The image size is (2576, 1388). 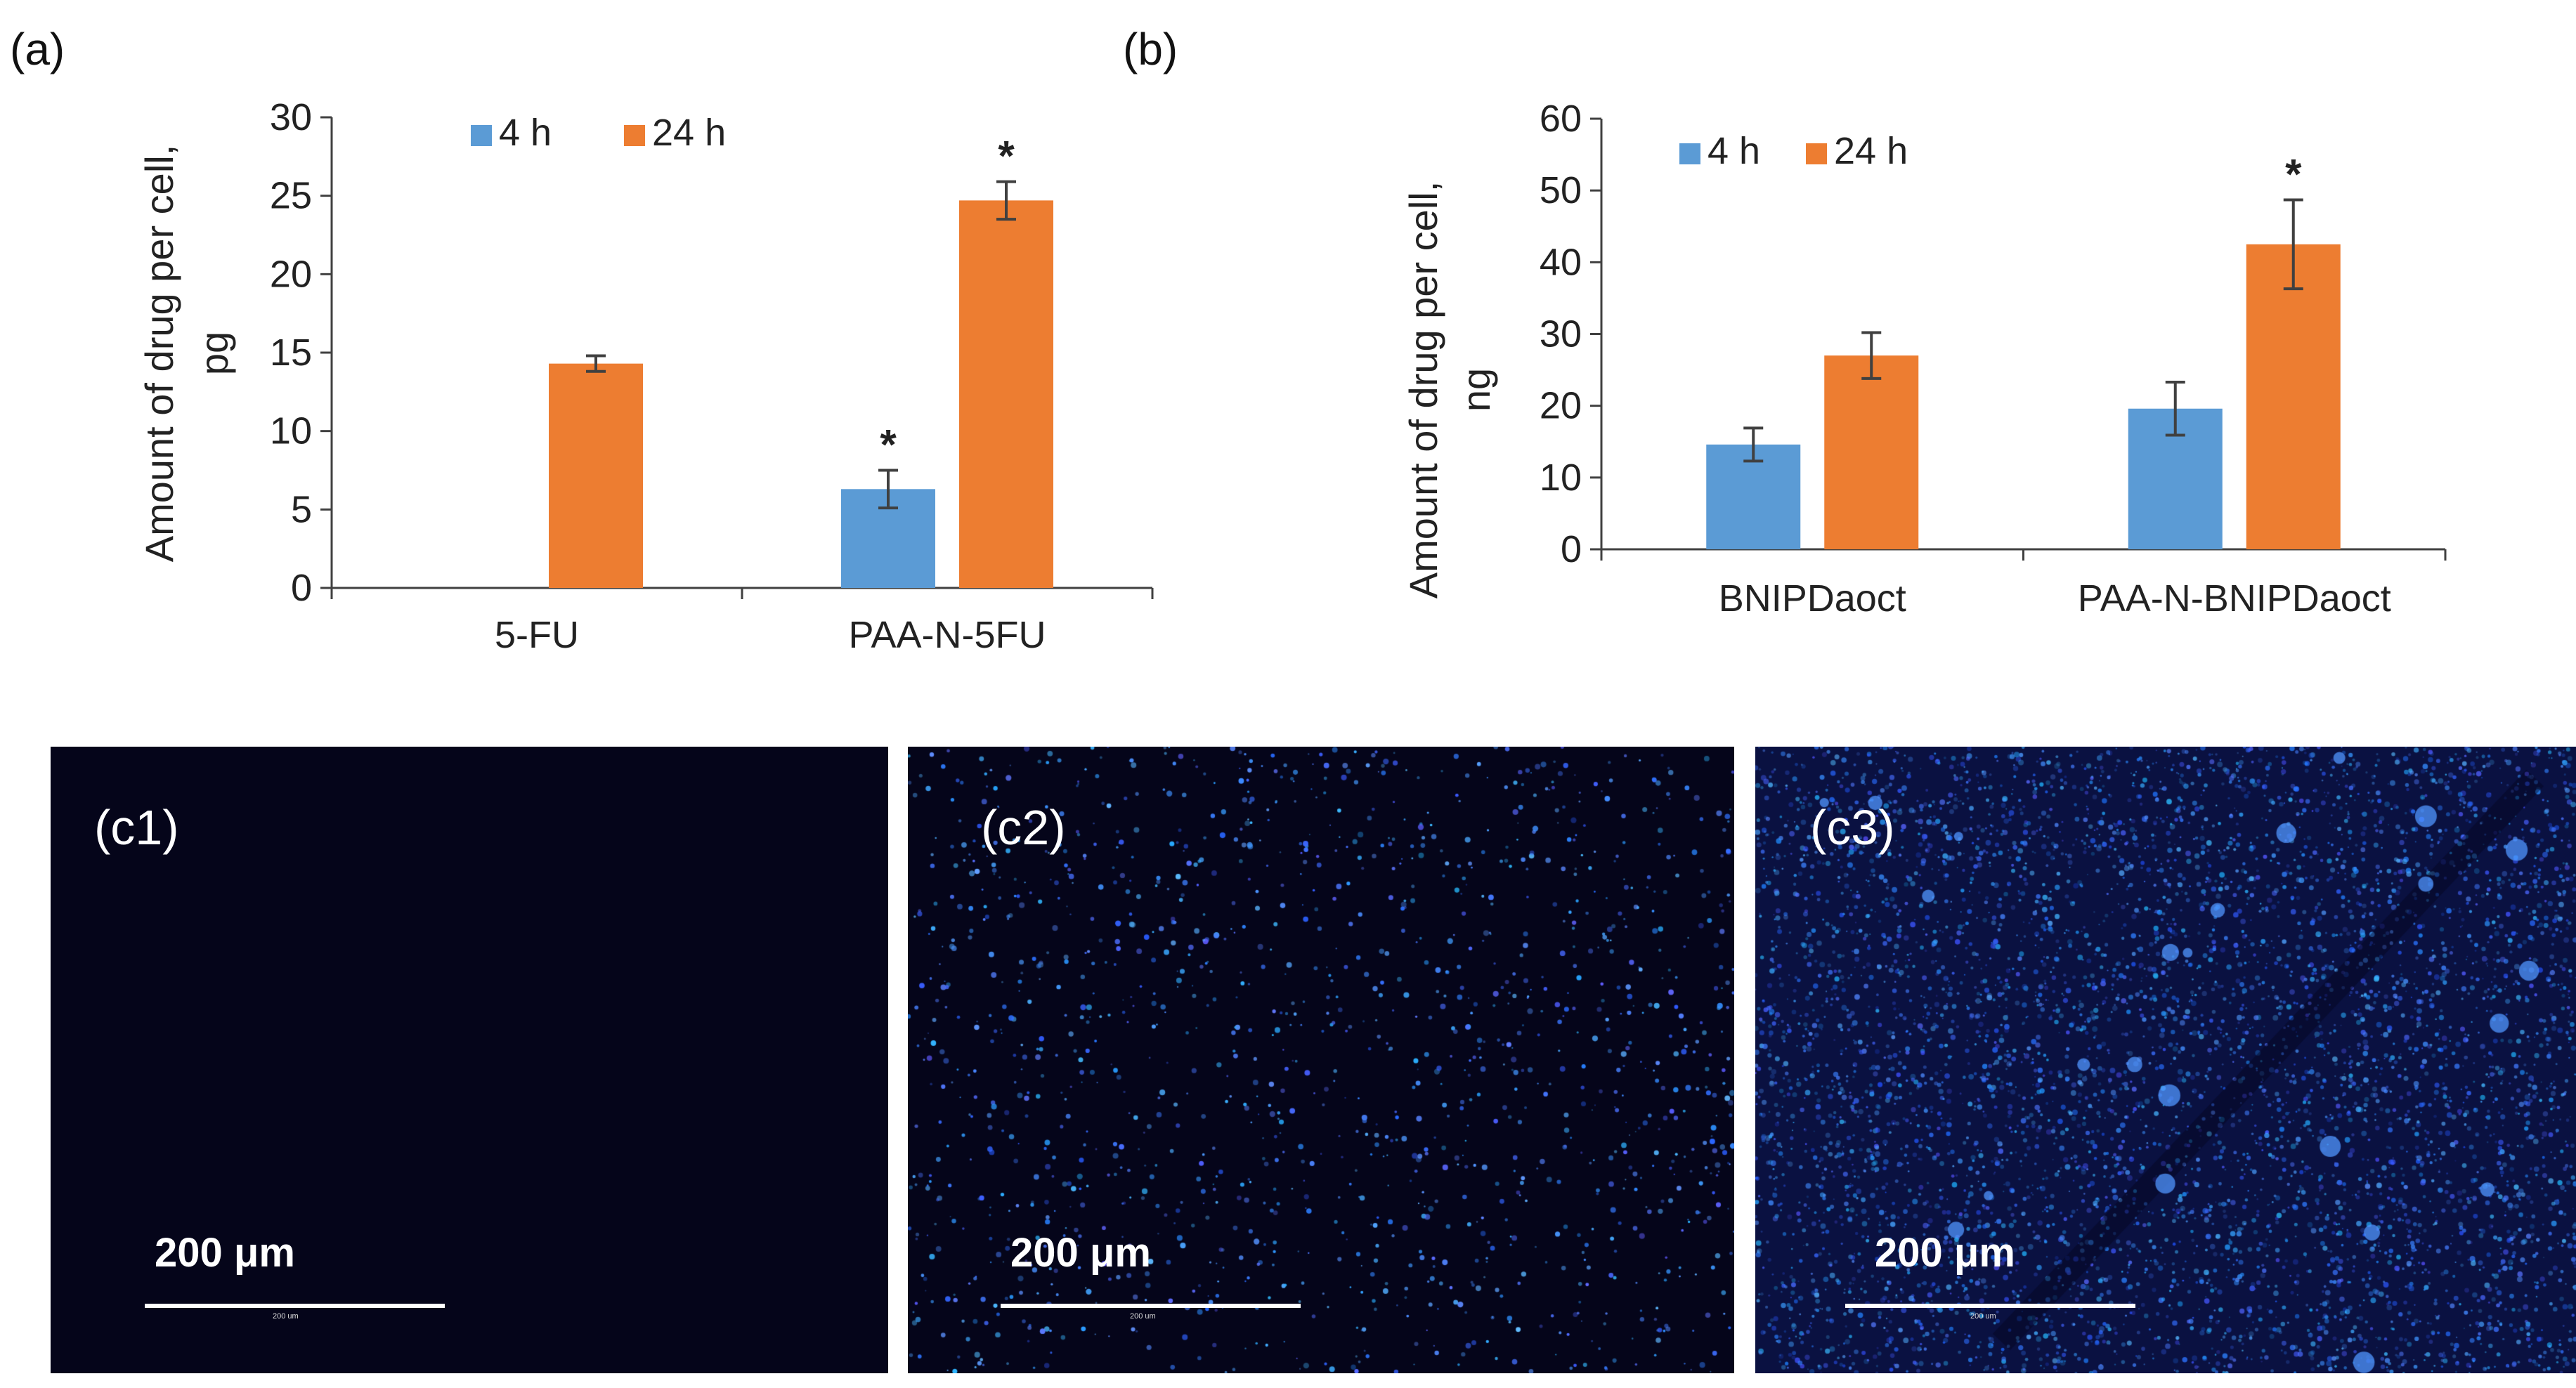 I want to click on y-tick-label: 5, so click(x=301, y=509).